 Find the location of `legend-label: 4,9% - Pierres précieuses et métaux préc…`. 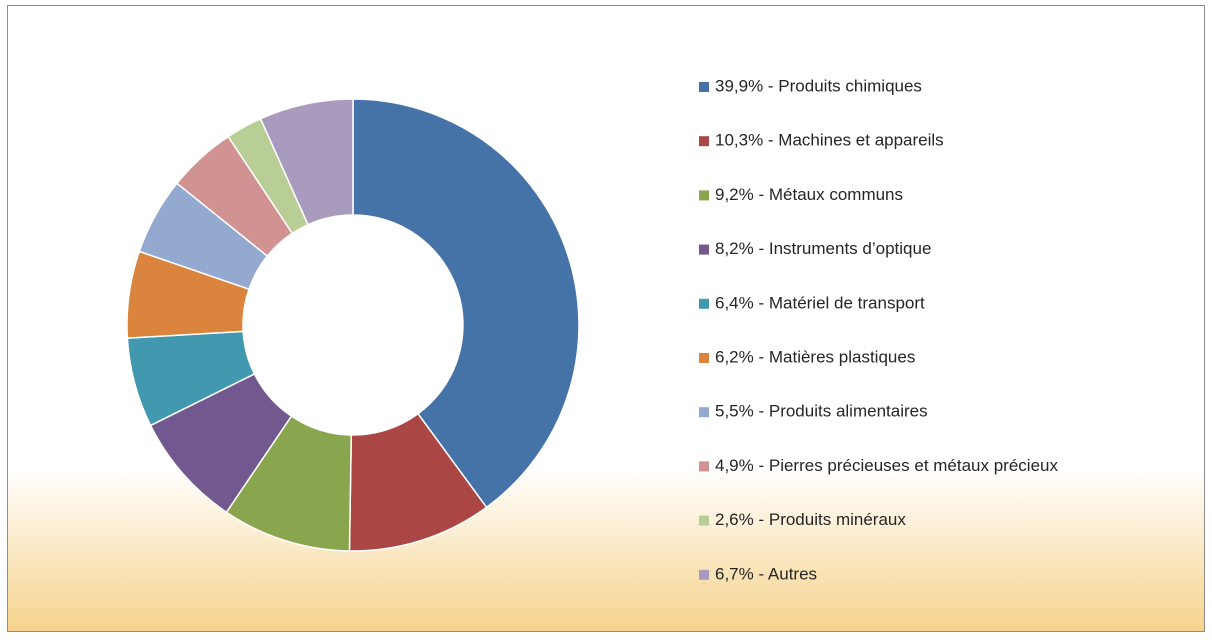

legend-label: 4,9% - Pierres précieuses et métaux préc… is located at coordinates (886, 465).